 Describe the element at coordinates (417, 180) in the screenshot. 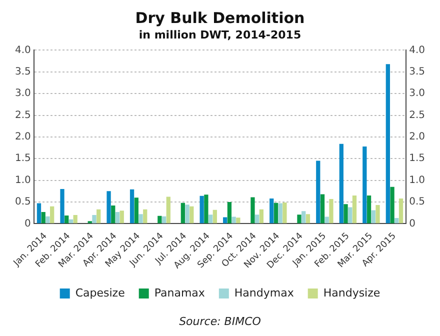

I see `y2-tick-label: 1.0` at that location.